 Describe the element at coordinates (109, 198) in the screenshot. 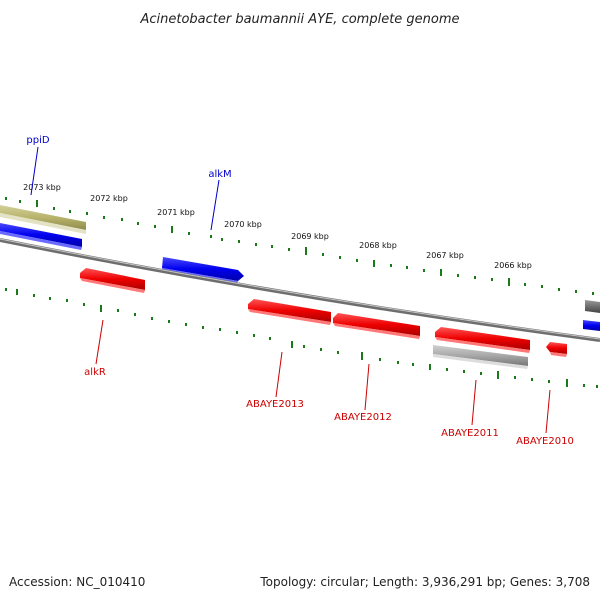

I see `tick-label-2072: 2072 kbp` at that location.